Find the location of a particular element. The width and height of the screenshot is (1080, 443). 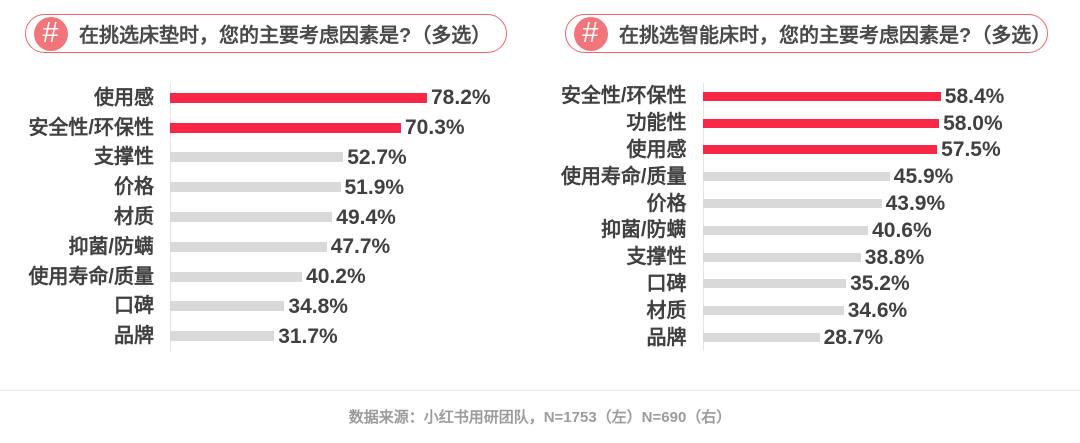

chart-row: 口碑 35.2% is located at coordinates (810, 284).